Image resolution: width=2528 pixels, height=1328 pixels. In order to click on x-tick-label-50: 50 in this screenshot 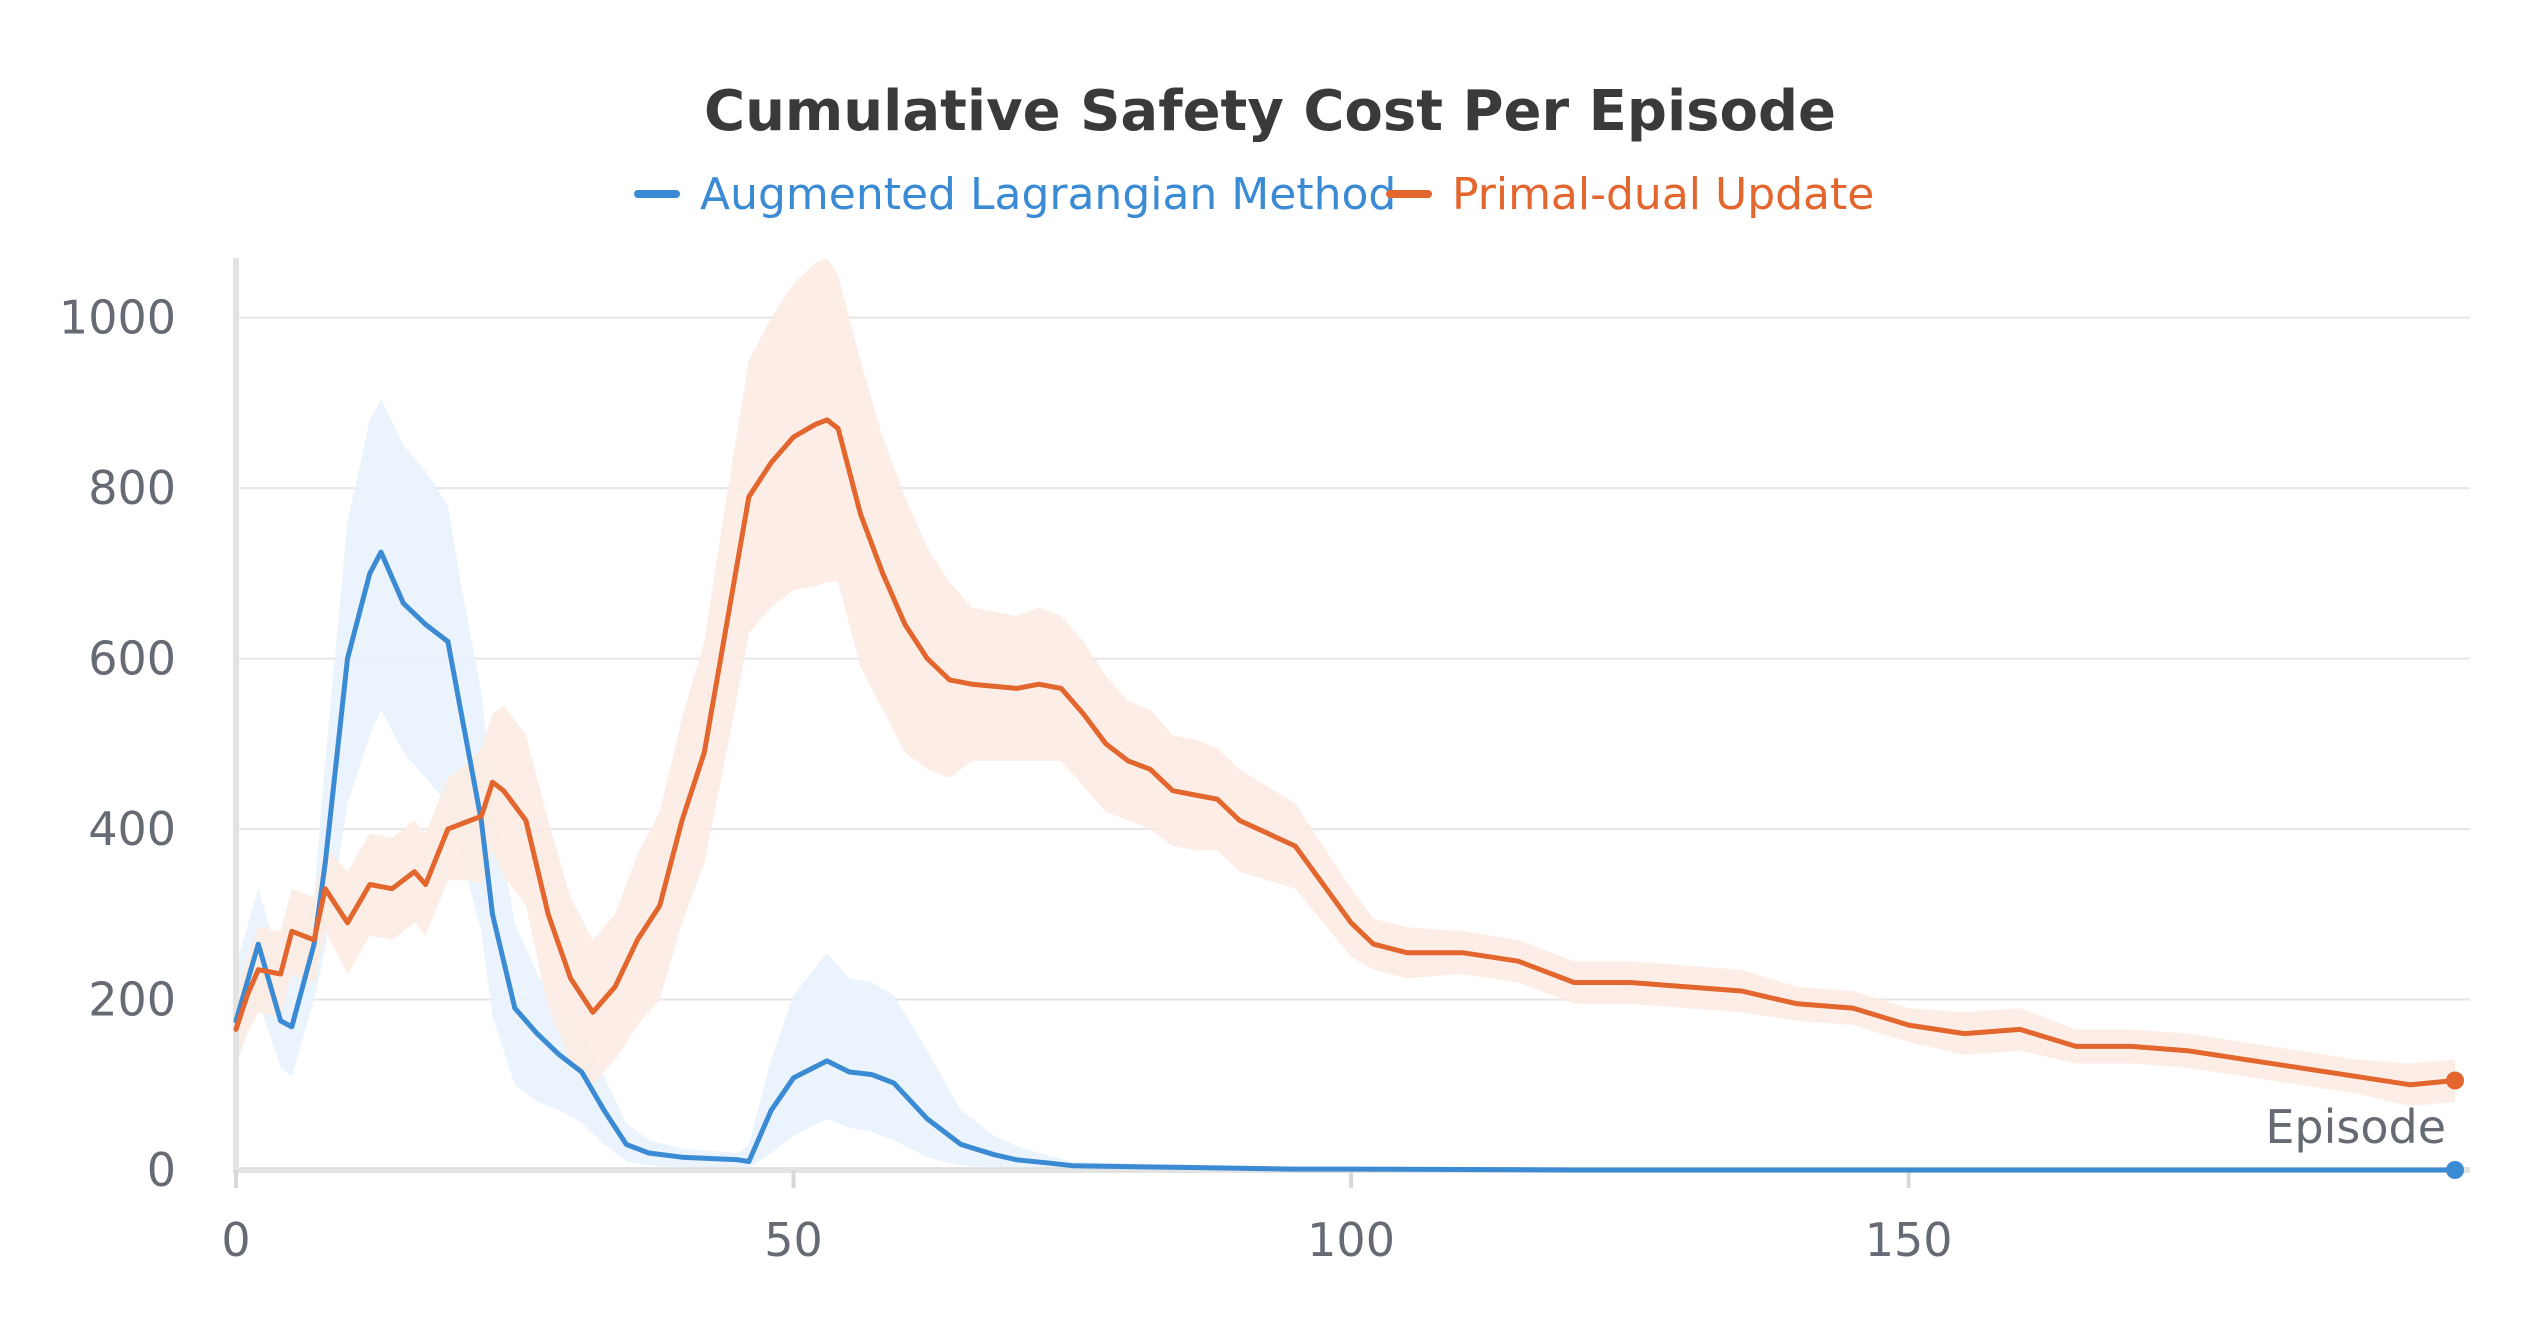, I will do `click(793, 1240)`.